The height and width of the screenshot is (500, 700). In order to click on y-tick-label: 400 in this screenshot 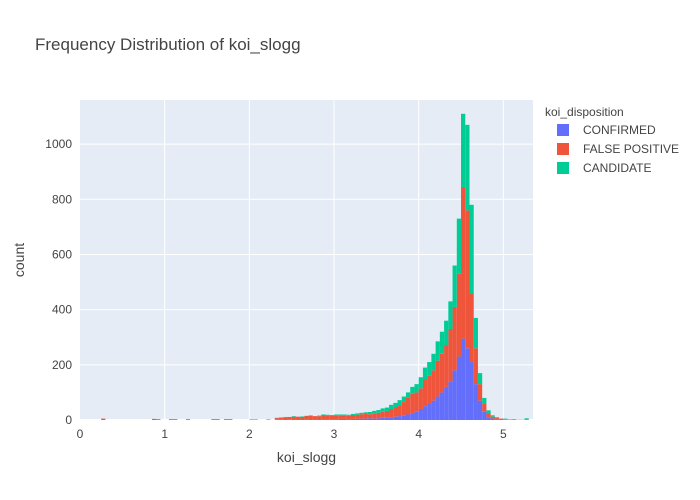, I will do `click(62, 310)`.